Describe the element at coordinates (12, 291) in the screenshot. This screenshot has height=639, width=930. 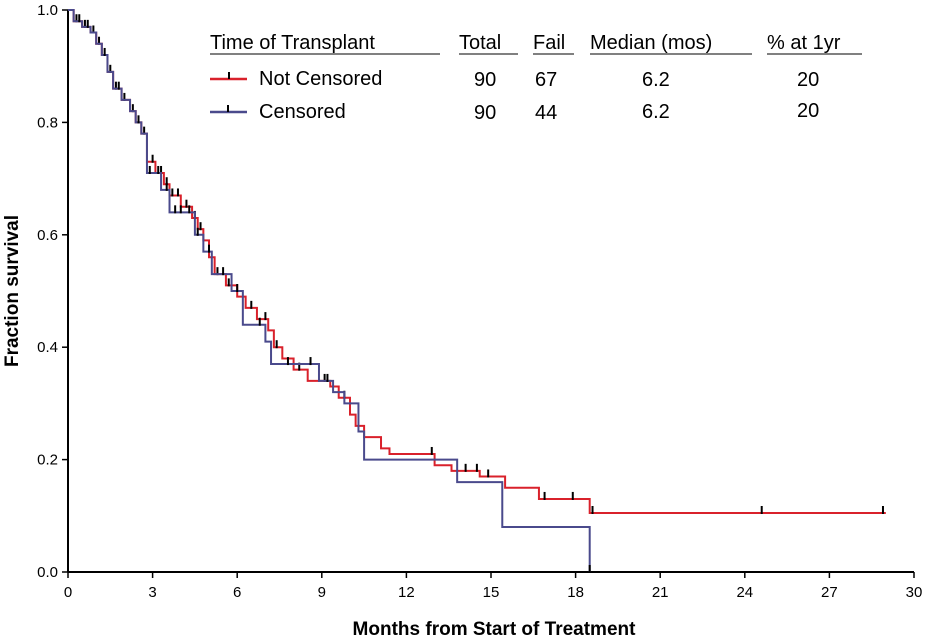
I see `y-axis-title: Fraction survival` at that location.